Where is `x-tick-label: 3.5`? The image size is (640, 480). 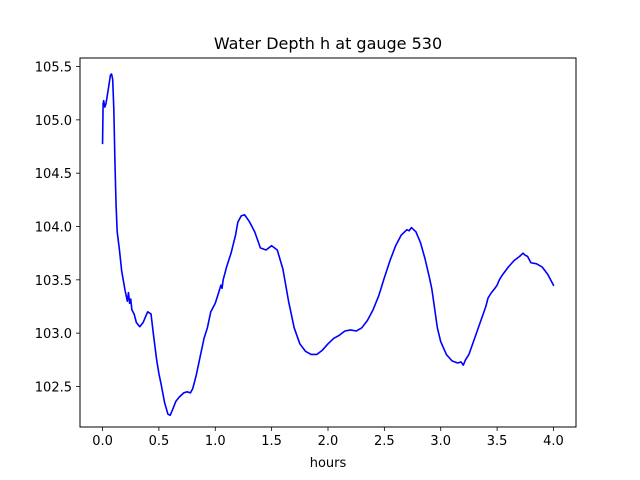 x-tick-label: 3.5 is located at coordinates (497, 441).